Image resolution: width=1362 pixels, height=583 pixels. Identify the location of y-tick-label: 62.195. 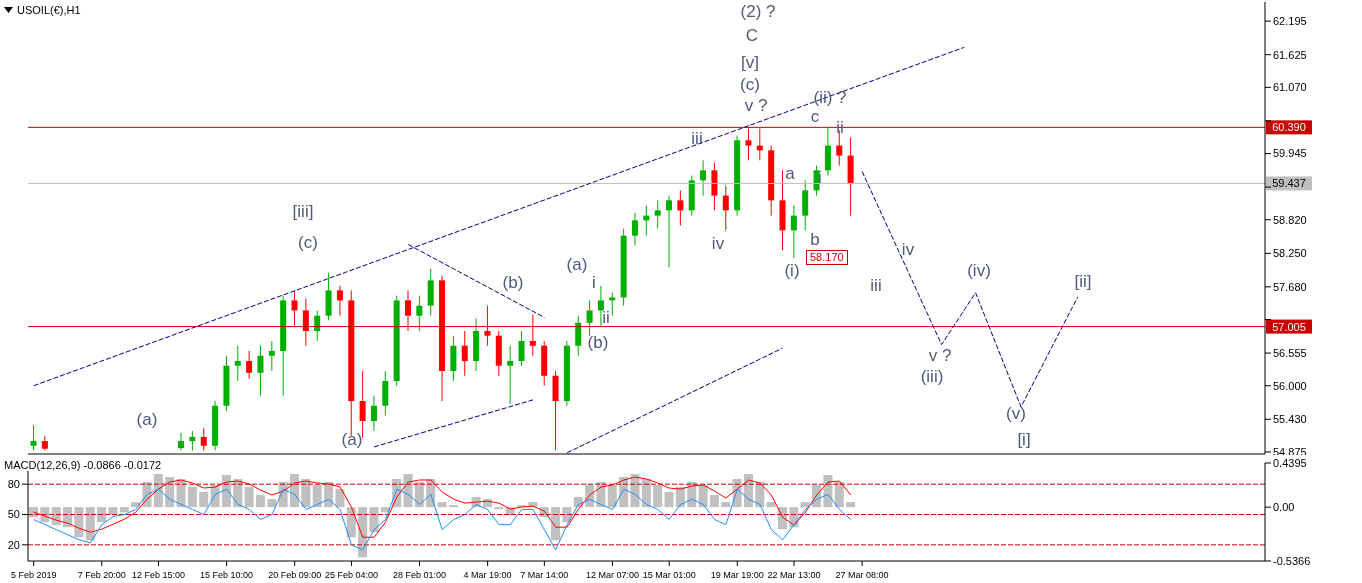
(1290, 21).